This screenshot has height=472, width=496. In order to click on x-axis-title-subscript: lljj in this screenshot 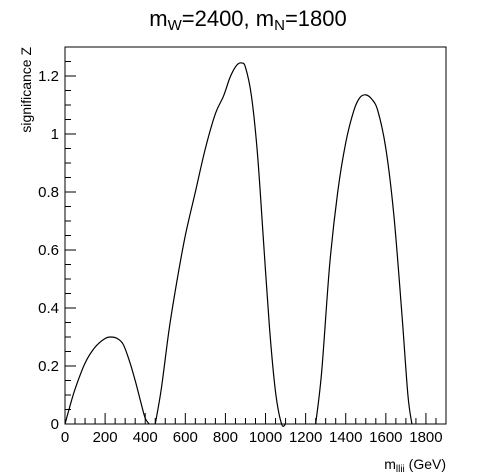, I will do `click(400, 468)`.